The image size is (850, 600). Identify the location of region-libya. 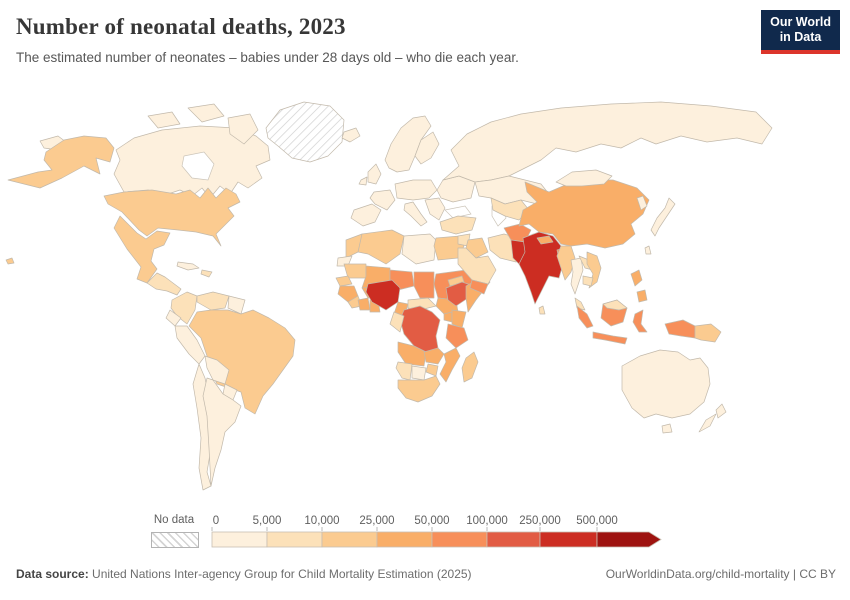
(419, 249).